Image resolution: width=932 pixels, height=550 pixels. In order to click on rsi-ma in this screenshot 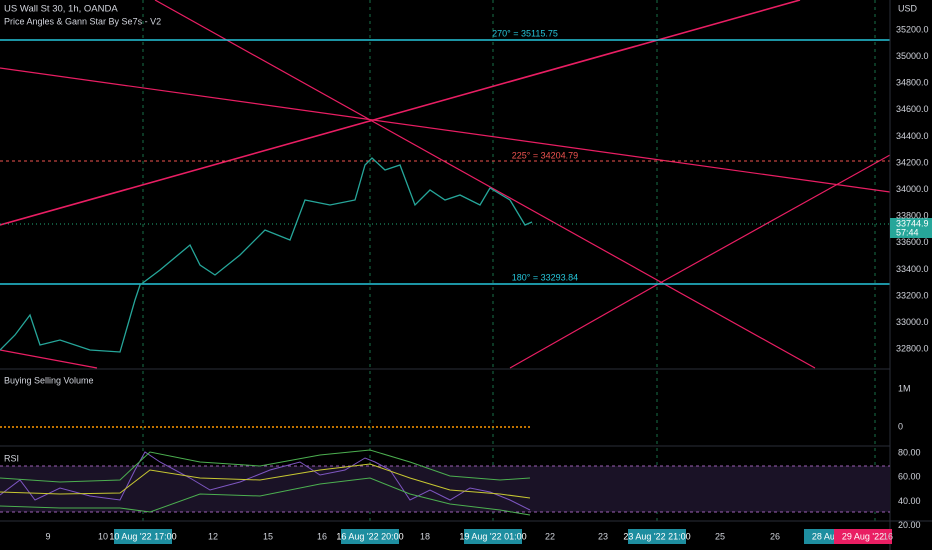, I will do `click(265, 481)`.